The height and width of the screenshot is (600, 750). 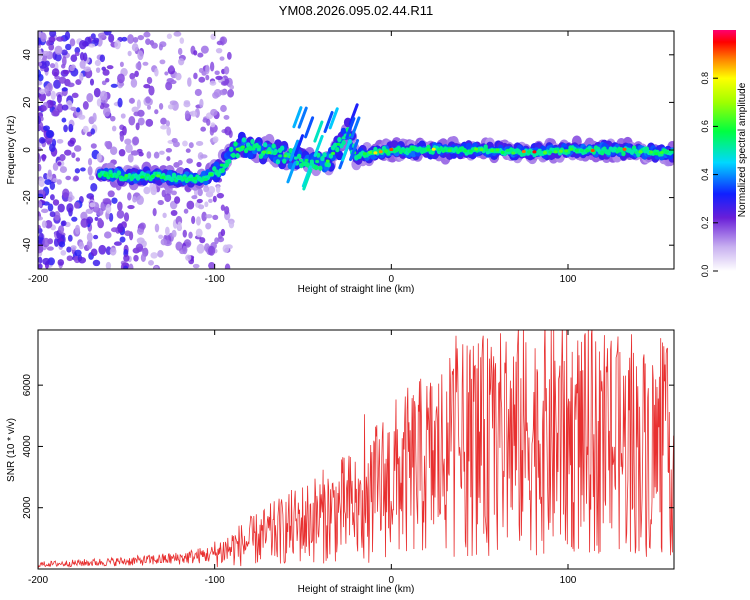 I want to click on colorbar-tick-label: 0.2, so click(x=705, y=223).